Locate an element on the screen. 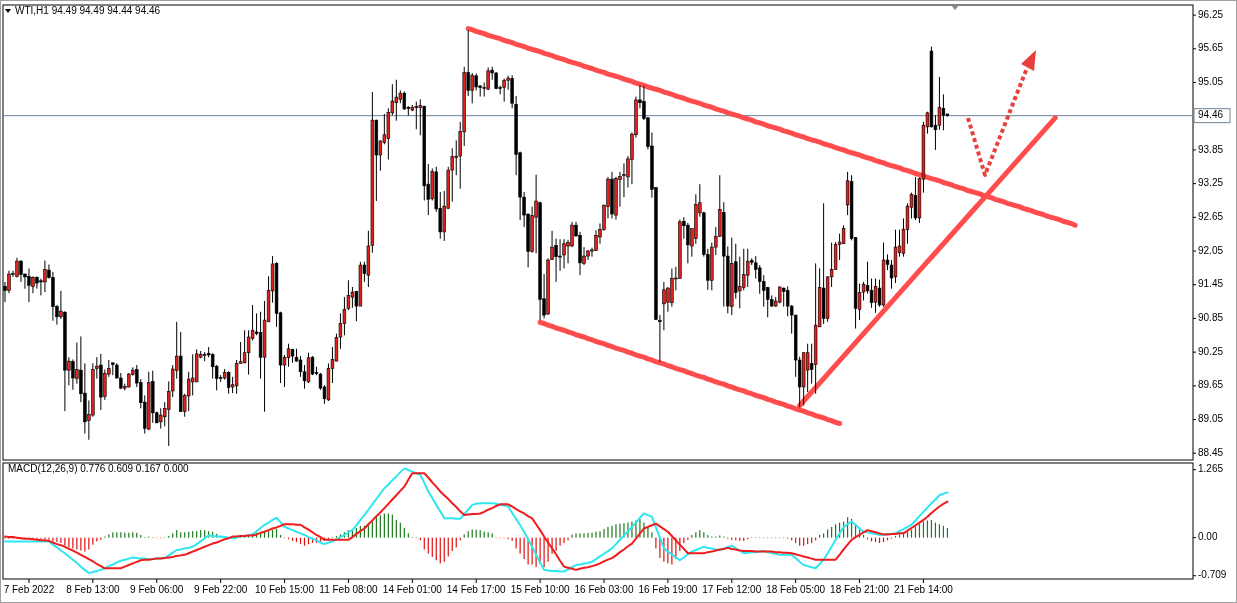 The image size is (1237, 603). y-tick-label: 1.265 is located at coordinates (1211, 469).